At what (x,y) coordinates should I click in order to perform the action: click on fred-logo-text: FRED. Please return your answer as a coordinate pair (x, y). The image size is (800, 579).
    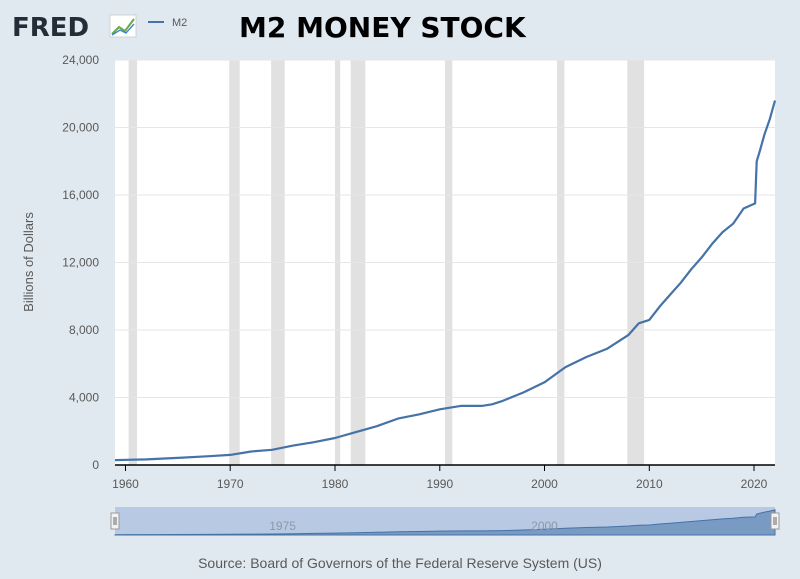
    Looking at the image, I should click on (50, 28).